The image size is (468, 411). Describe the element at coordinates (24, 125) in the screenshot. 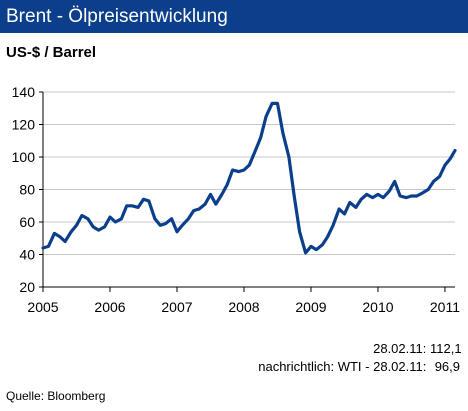

I see `y-tick-label: 120` at that location.